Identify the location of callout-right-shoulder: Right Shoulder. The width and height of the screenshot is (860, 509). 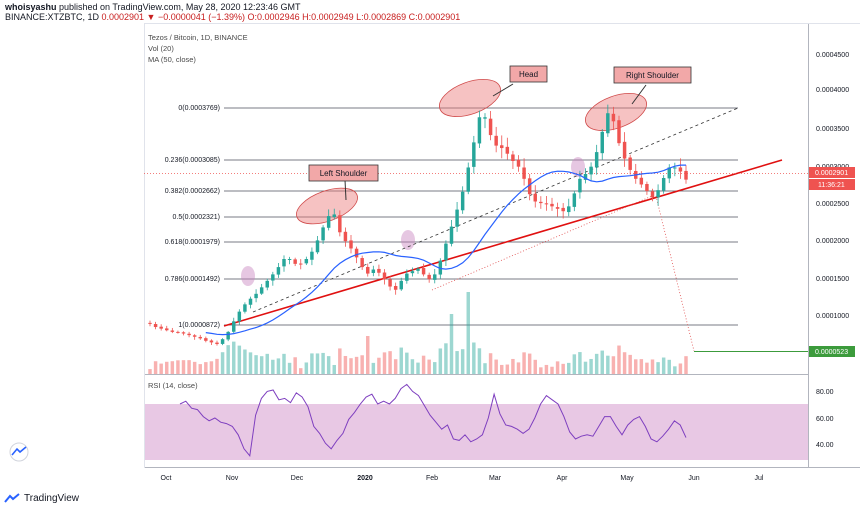
(652, 85).